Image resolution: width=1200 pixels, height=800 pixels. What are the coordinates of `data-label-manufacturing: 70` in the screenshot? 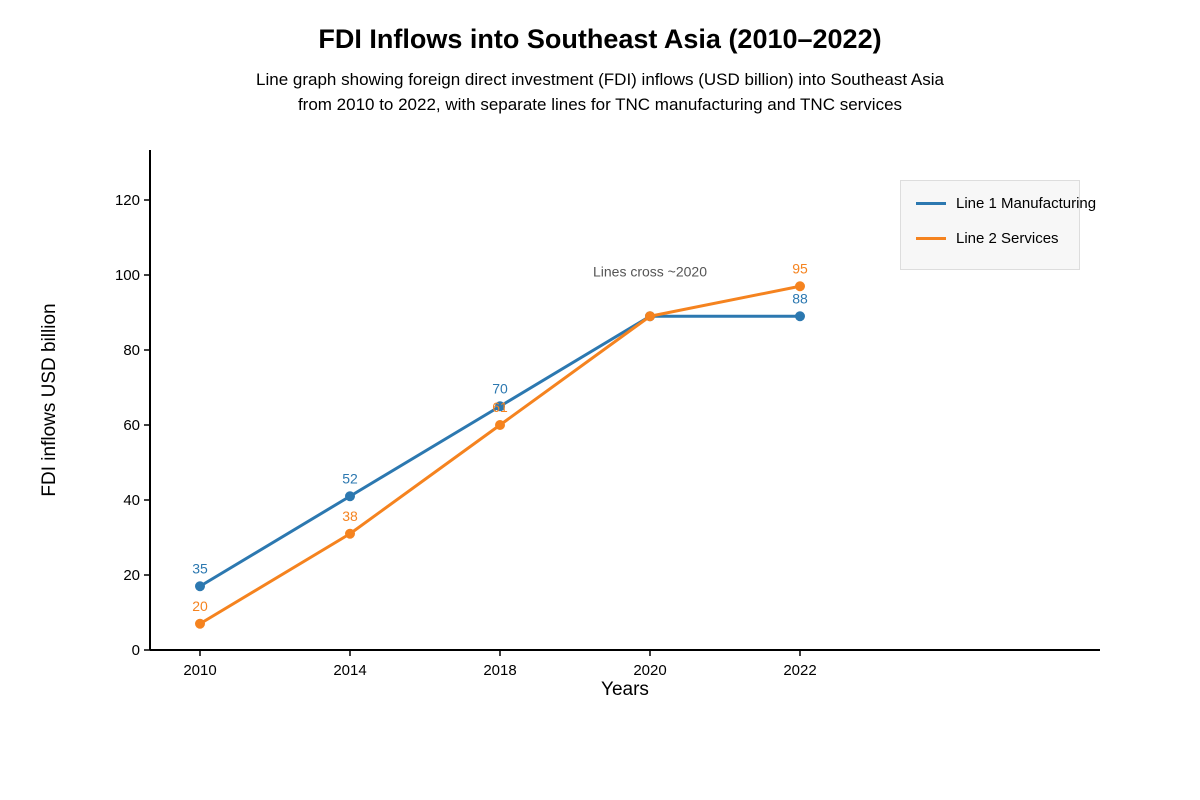 It's located at (500, 388).